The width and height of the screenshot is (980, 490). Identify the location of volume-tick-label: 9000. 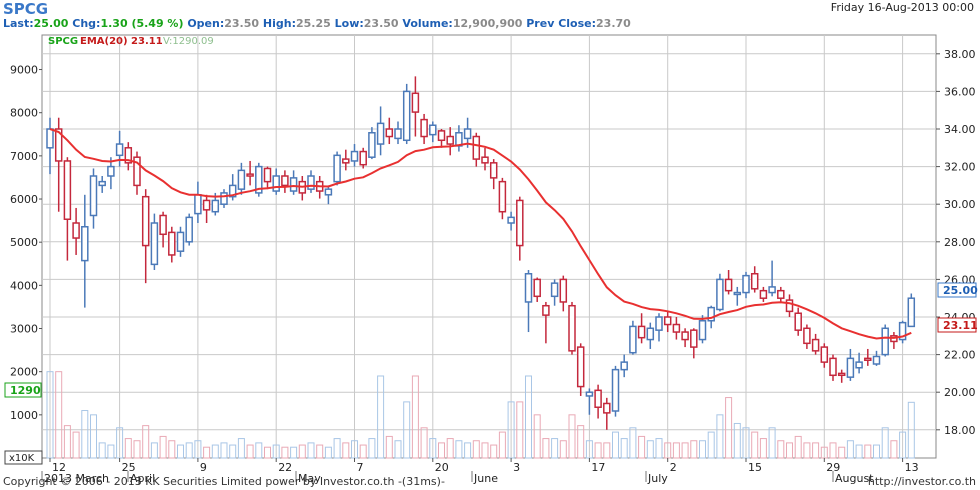
(24, 70).